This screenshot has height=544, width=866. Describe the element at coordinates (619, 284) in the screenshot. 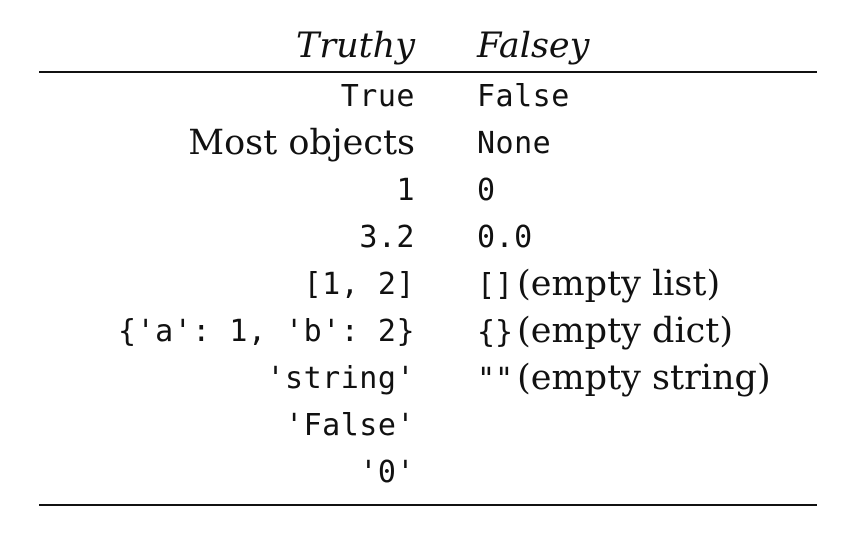

I see `falsey-note: (empty list)` at that location.